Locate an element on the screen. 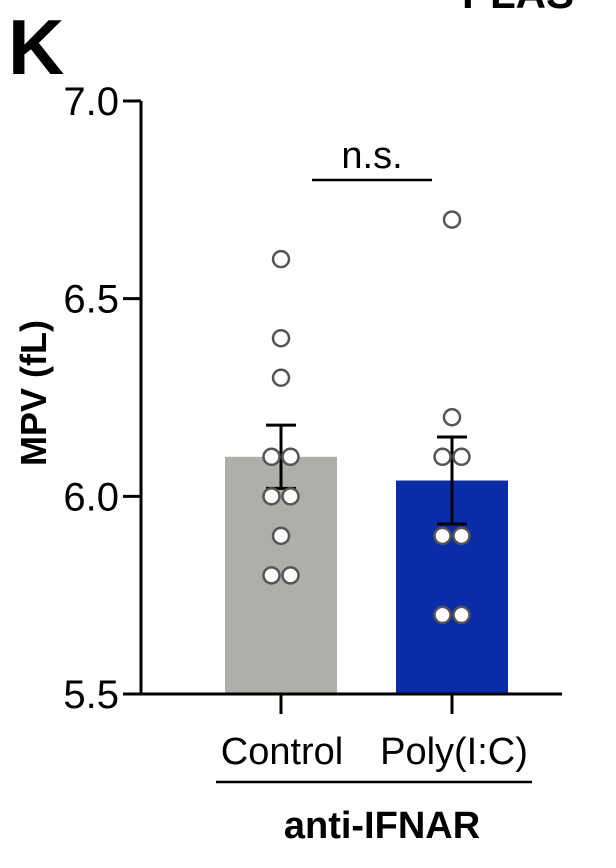 The width and height of the screenshot is (616, 868). group-label: anti-IFNAR is located at coordinates (382, 826).